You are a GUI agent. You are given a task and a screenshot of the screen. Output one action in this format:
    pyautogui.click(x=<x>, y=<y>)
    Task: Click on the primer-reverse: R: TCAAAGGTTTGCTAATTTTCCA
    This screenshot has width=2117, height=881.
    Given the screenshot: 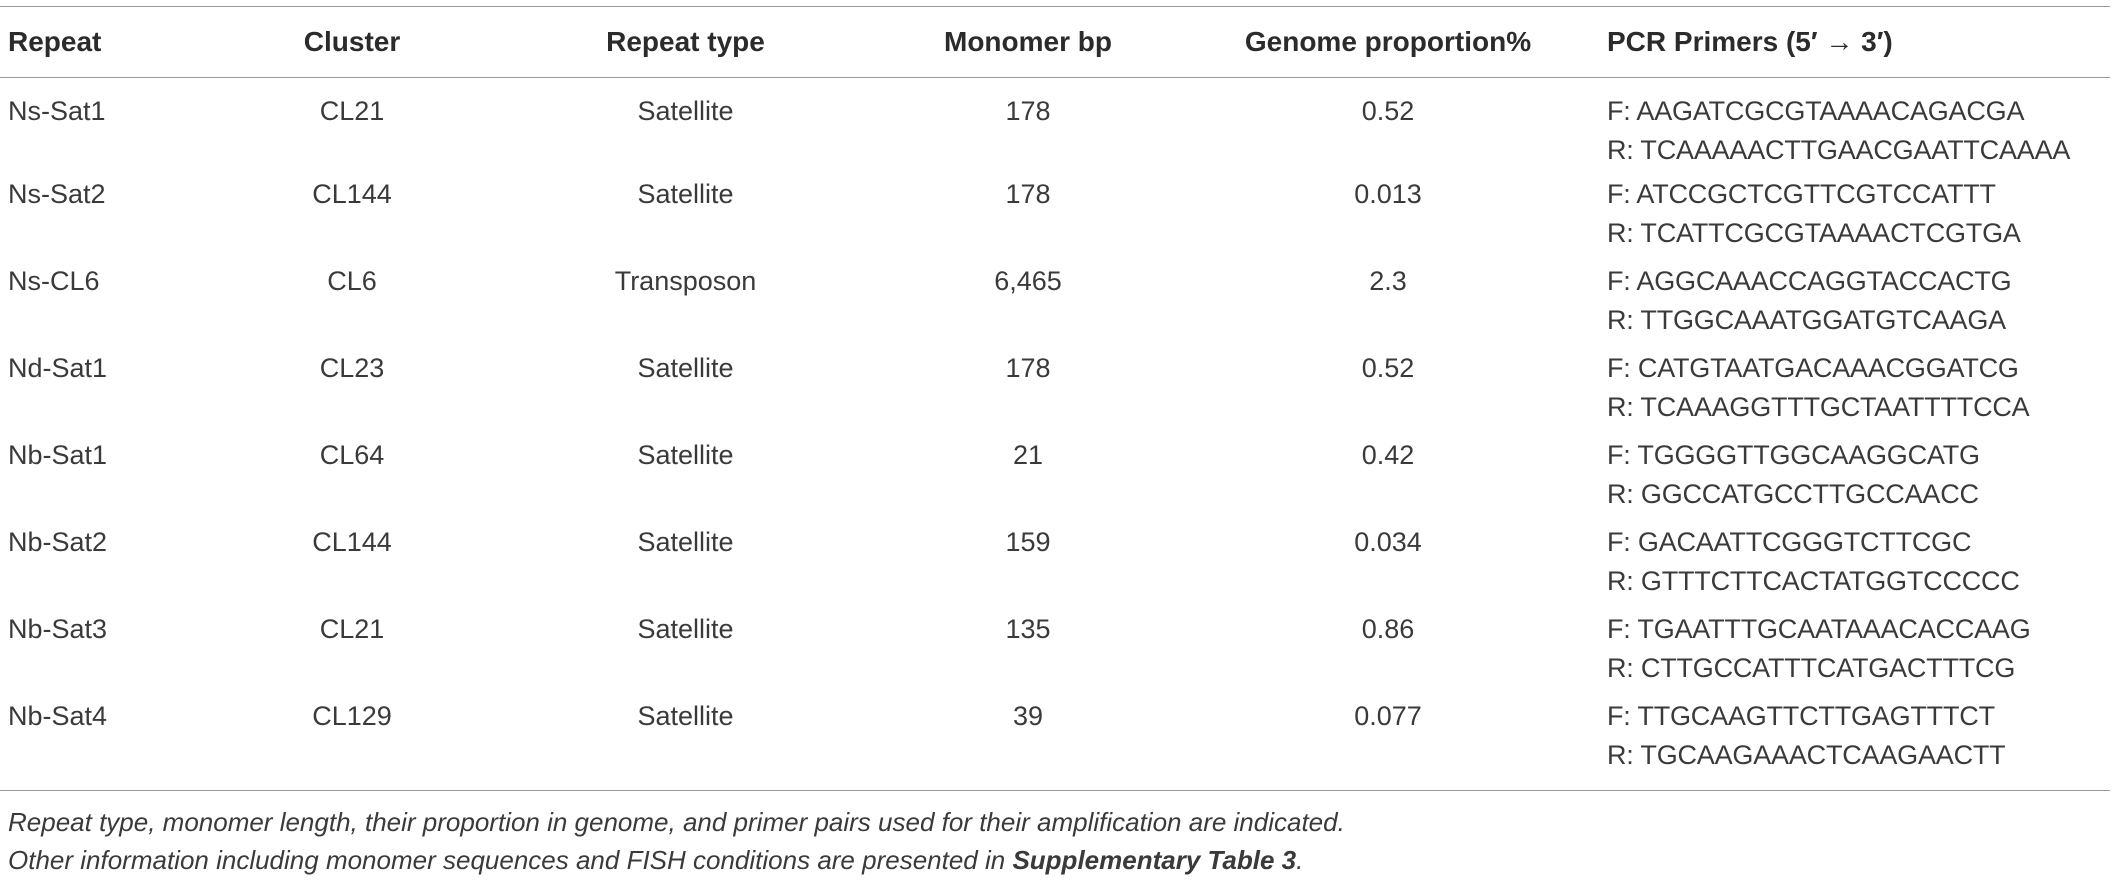 What is the action you would take?
    pyautogui.click(x=1818, y=407)
    